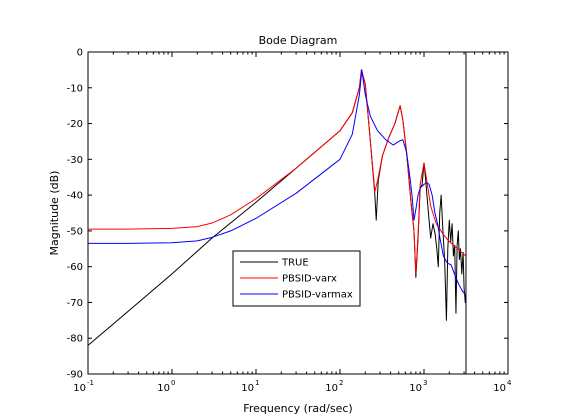 This screenshot has width=561, height=420. Describe the element at coordinates (75, 339) in the screenshot. I see `y-tick-label: -80` at that location.